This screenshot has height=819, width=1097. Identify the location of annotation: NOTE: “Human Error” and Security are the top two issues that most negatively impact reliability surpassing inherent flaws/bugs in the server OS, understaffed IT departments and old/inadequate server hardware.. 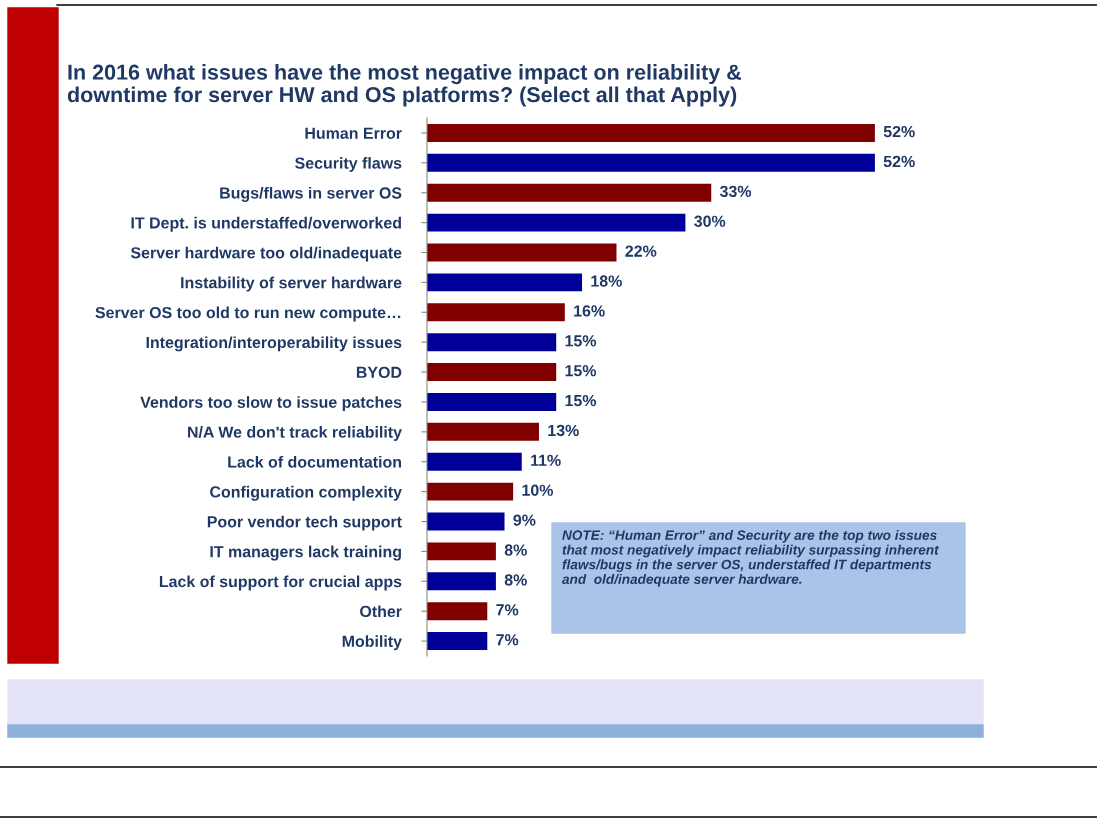
(751, 558).